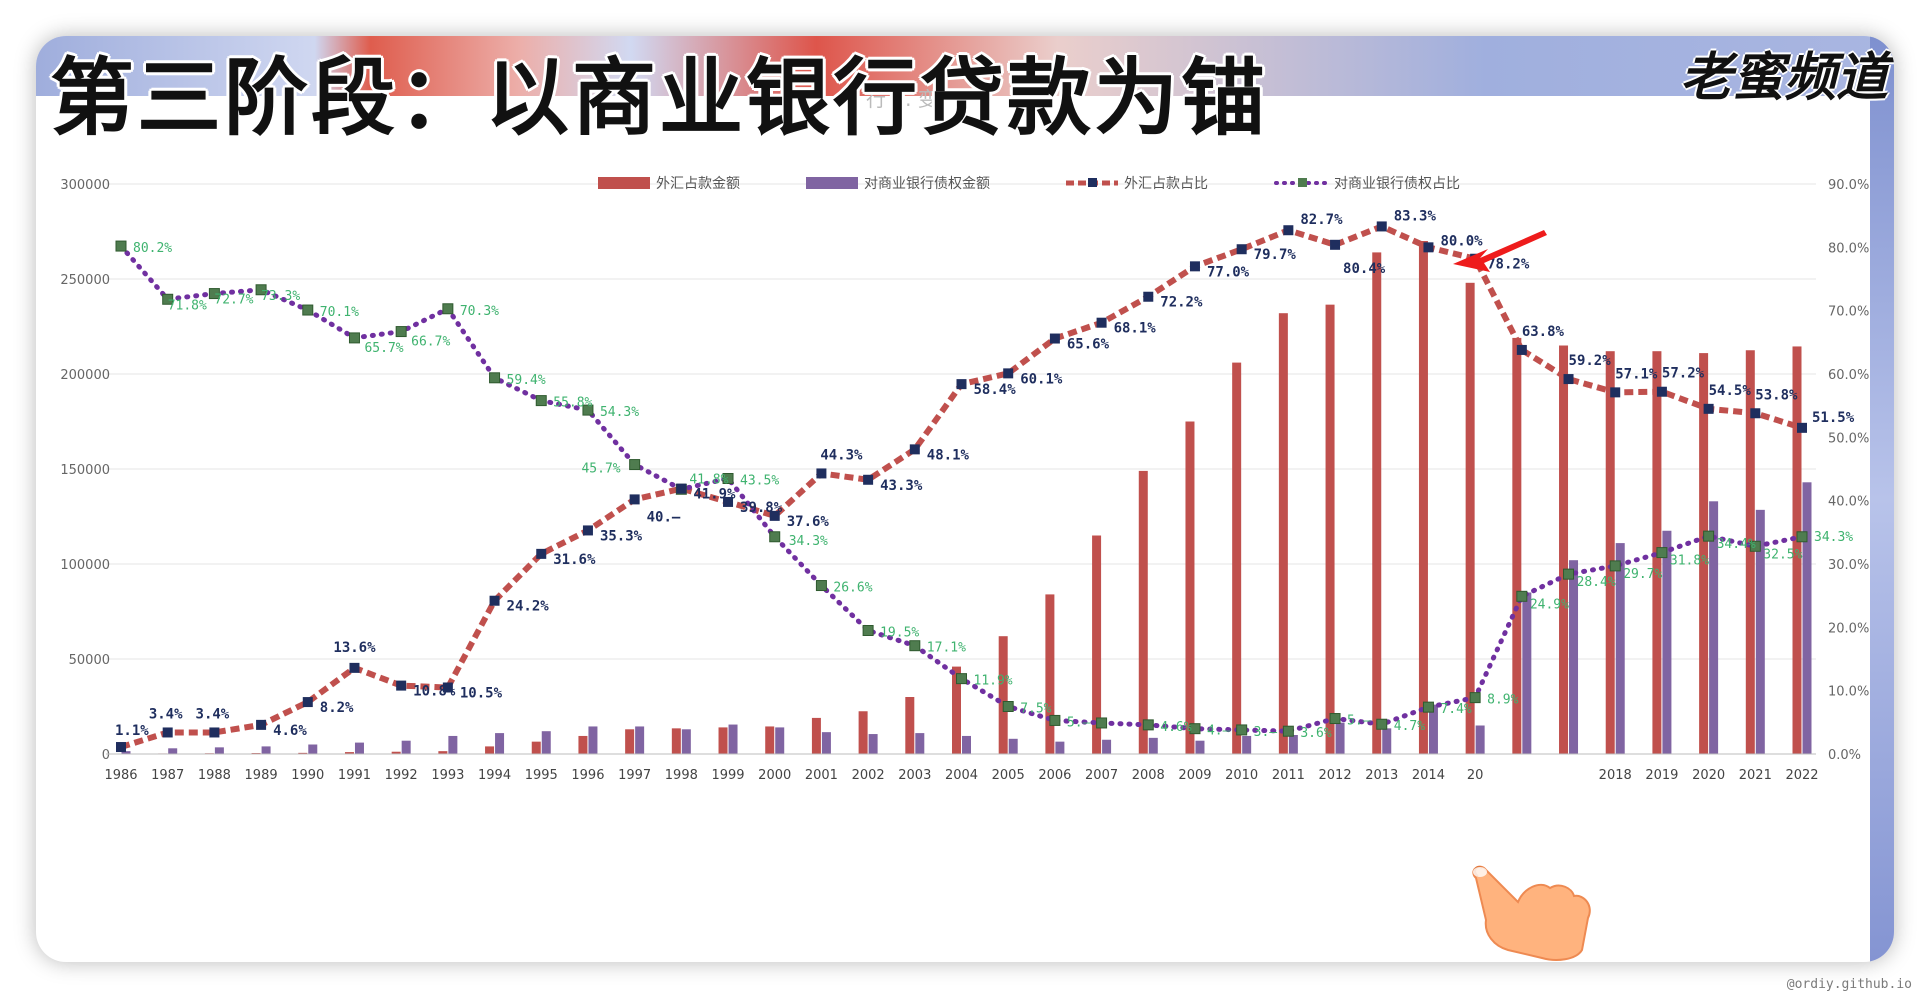 Image resolution: width=1930 pixels, height=1000 pixels. What do you see at coordinates (85, 185) in the screenshot?
I see `left-axis-tick-label: 300000` at bounding box center [85, 185].